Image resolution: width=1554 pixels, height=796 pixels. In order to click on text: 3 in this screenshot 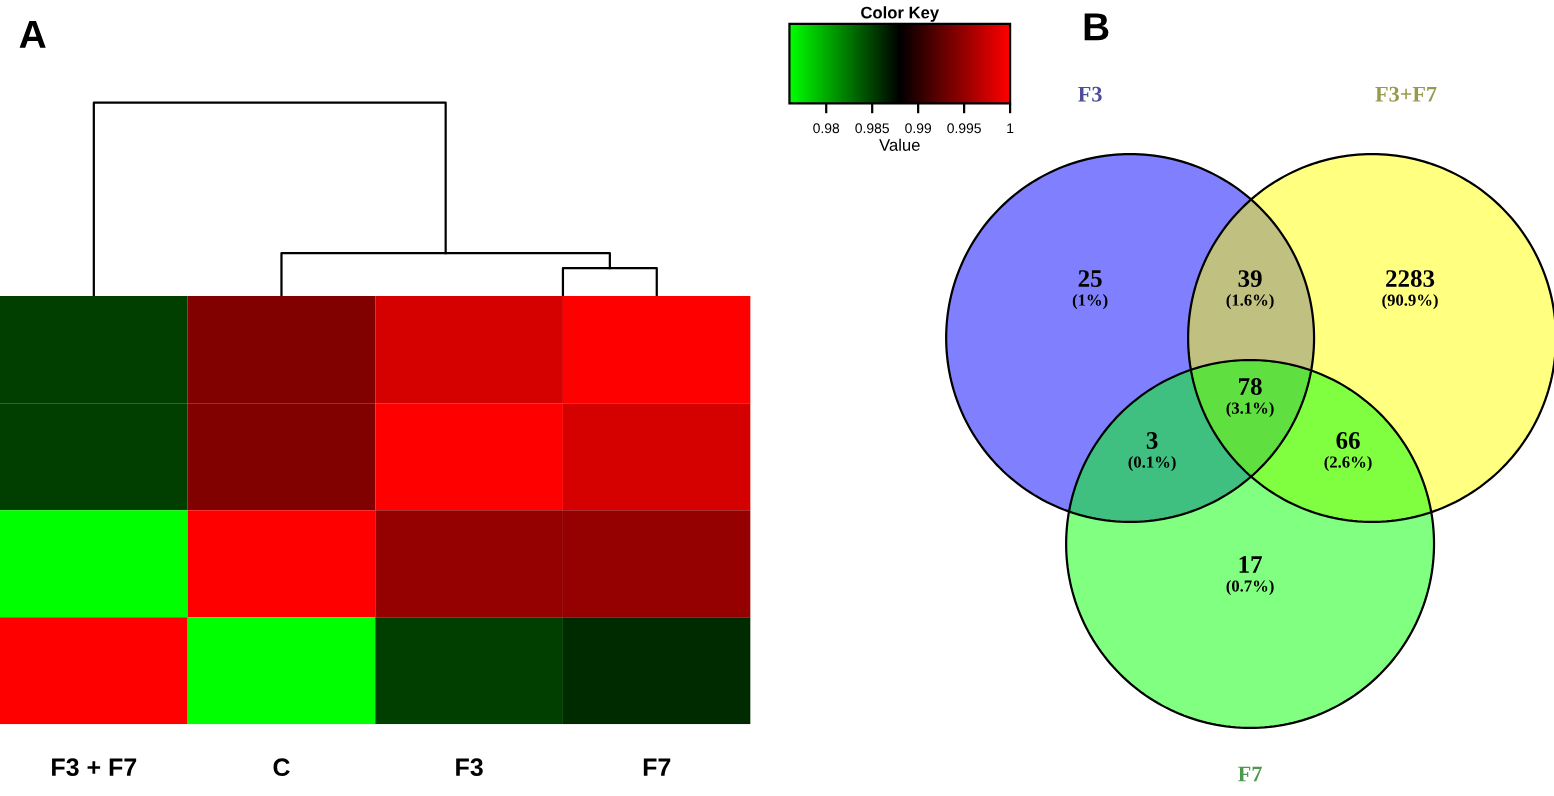, I will do `click(1152, 440)`.